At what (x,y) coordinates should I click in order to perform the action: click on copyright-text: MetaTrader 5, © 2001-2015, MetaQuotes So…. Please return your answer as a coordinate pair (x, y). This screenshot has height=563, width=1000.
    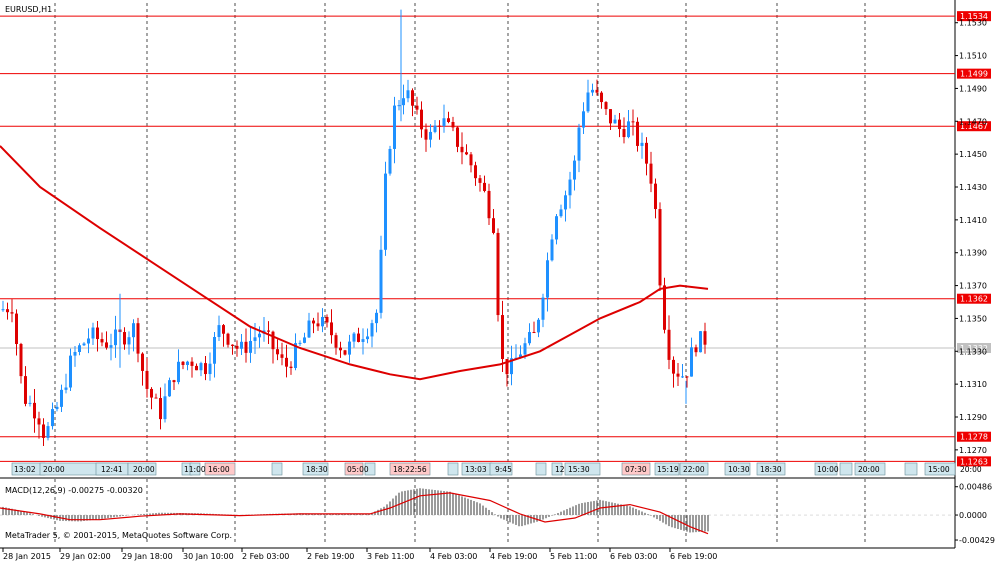
    Looking at the image, I should click on (118, 535).